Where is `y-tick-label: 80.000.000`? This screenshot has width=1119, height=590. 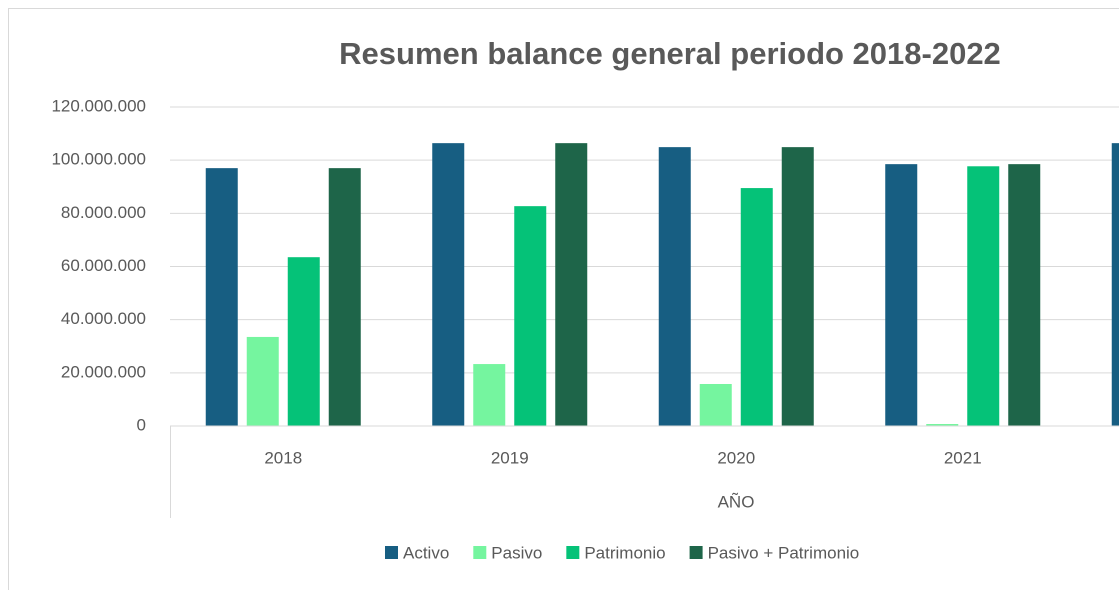
y-tick-label: 80.000.000 is located at coordinates (103, 212).